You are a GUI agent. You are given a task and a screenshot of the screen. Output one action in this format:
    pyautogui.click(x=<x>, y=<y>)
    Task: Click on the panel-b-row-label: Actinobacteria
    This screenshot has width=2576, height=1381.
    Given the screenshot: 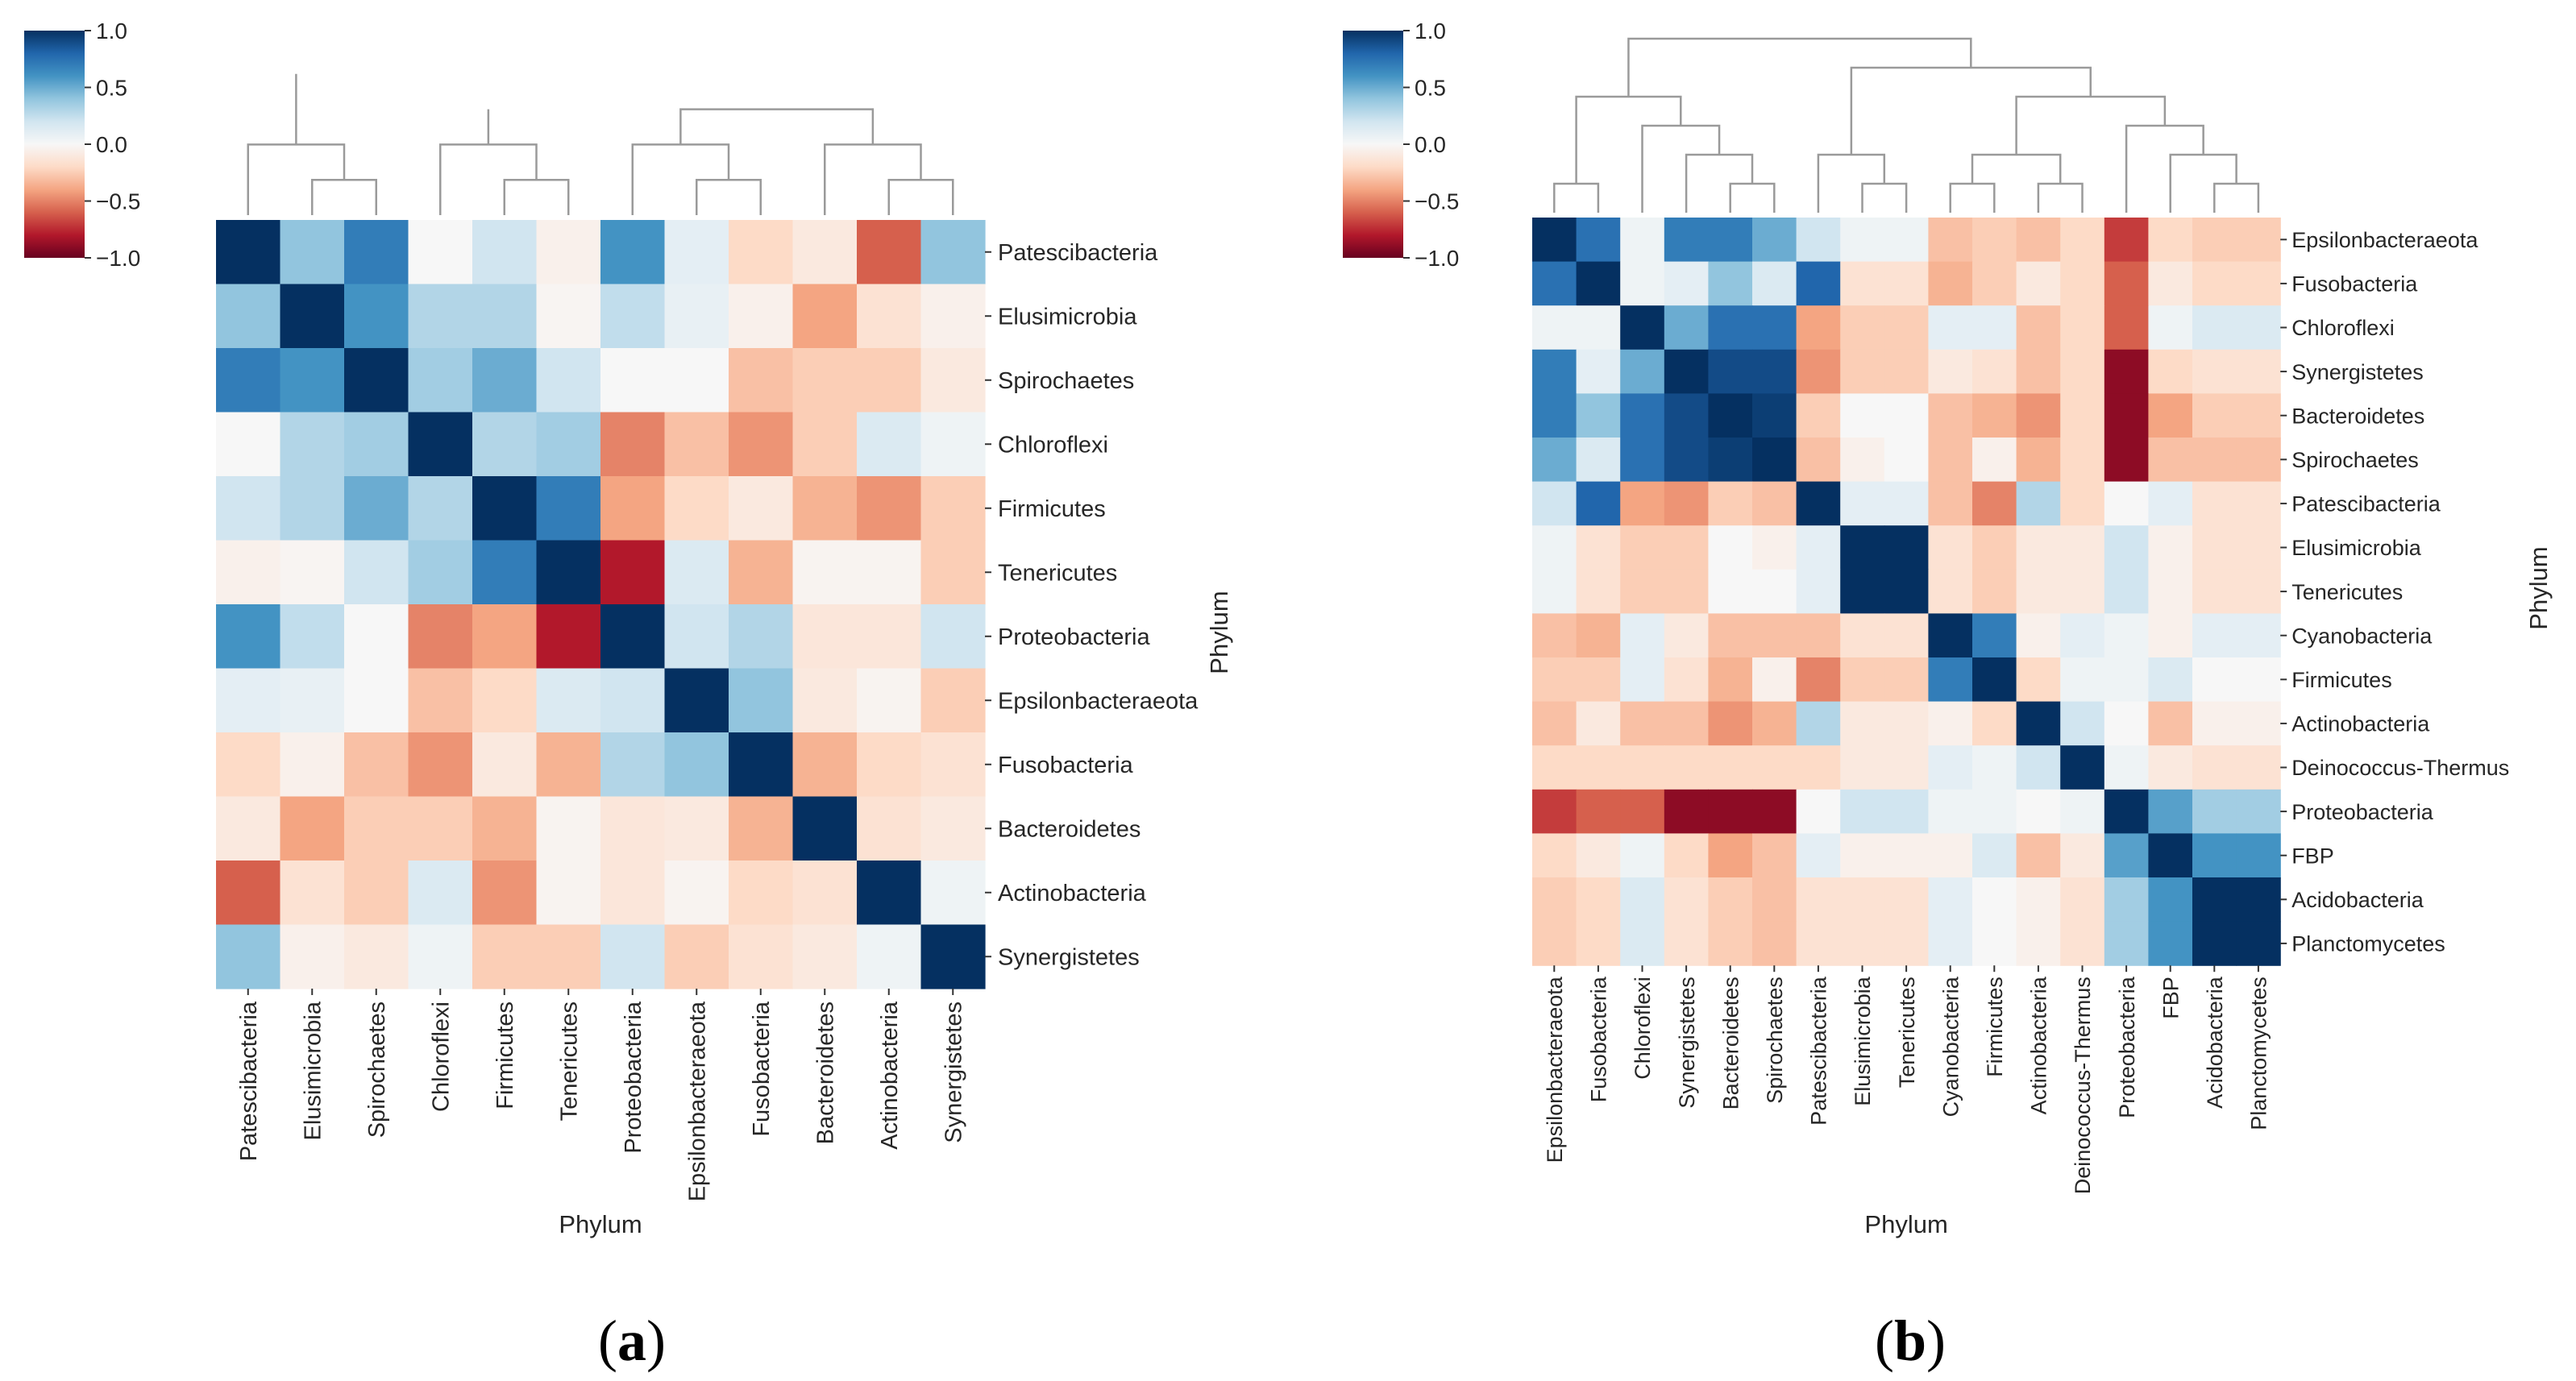 What is the action you would take?
    pyautogui.click(x=2360, y=724)
    